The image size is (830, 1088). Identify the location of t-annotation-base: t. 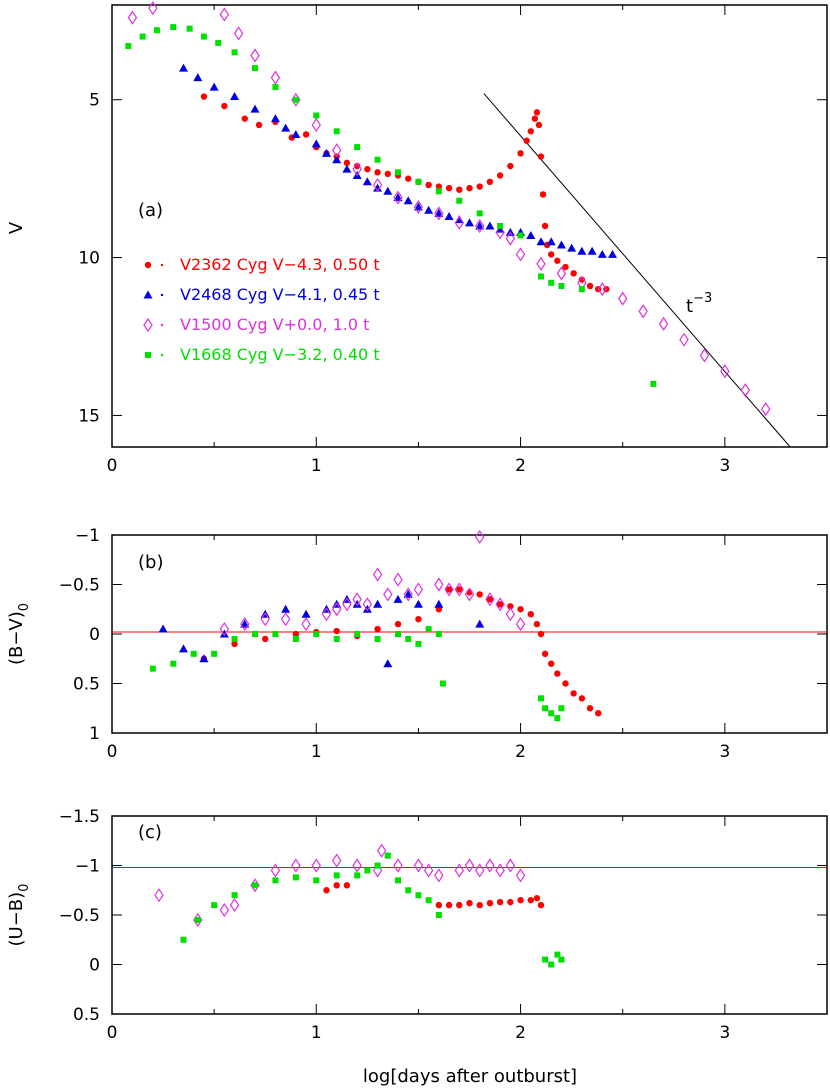
(689, 306).